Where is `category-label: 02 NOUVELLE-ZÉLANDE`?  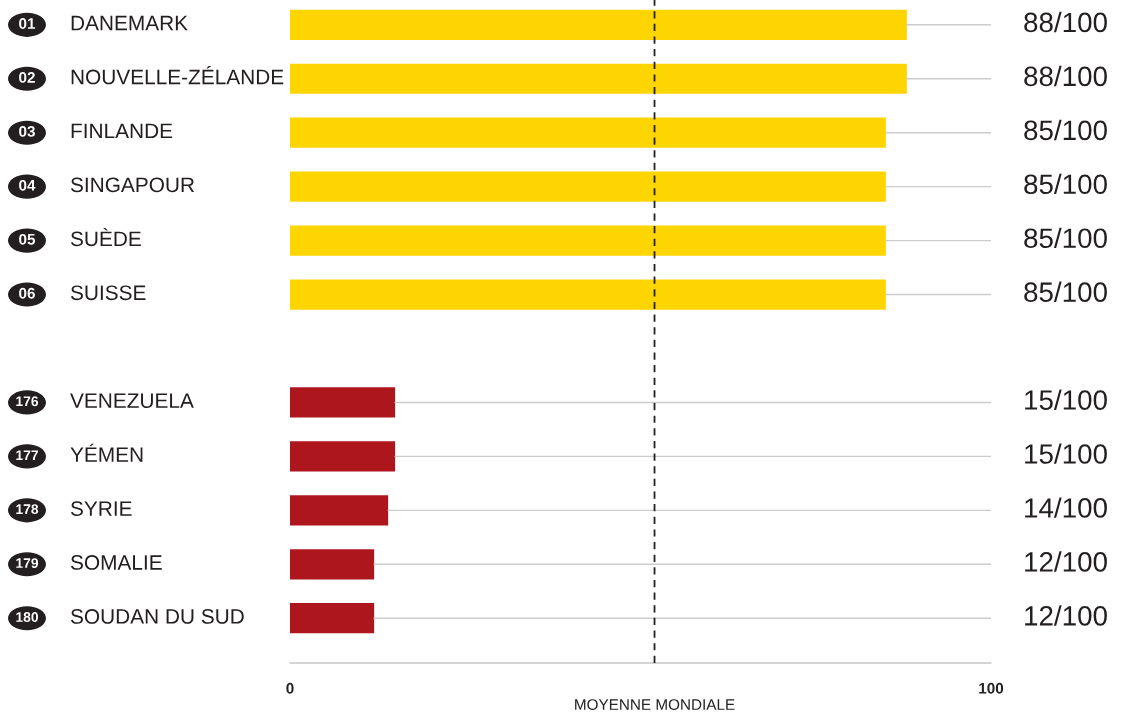 category-label: 02 NOUVELLE-ZÉLANDE is located at coordinates (151, 75).